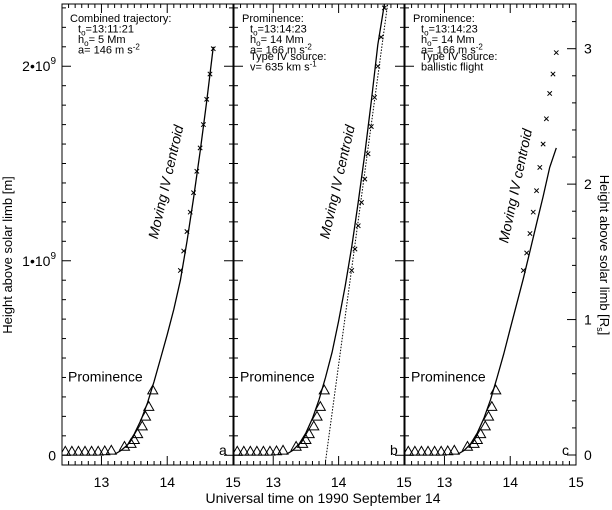 The image size is (612, 510). I want to click on left-y-tick-label: 0, so click(52, 455).